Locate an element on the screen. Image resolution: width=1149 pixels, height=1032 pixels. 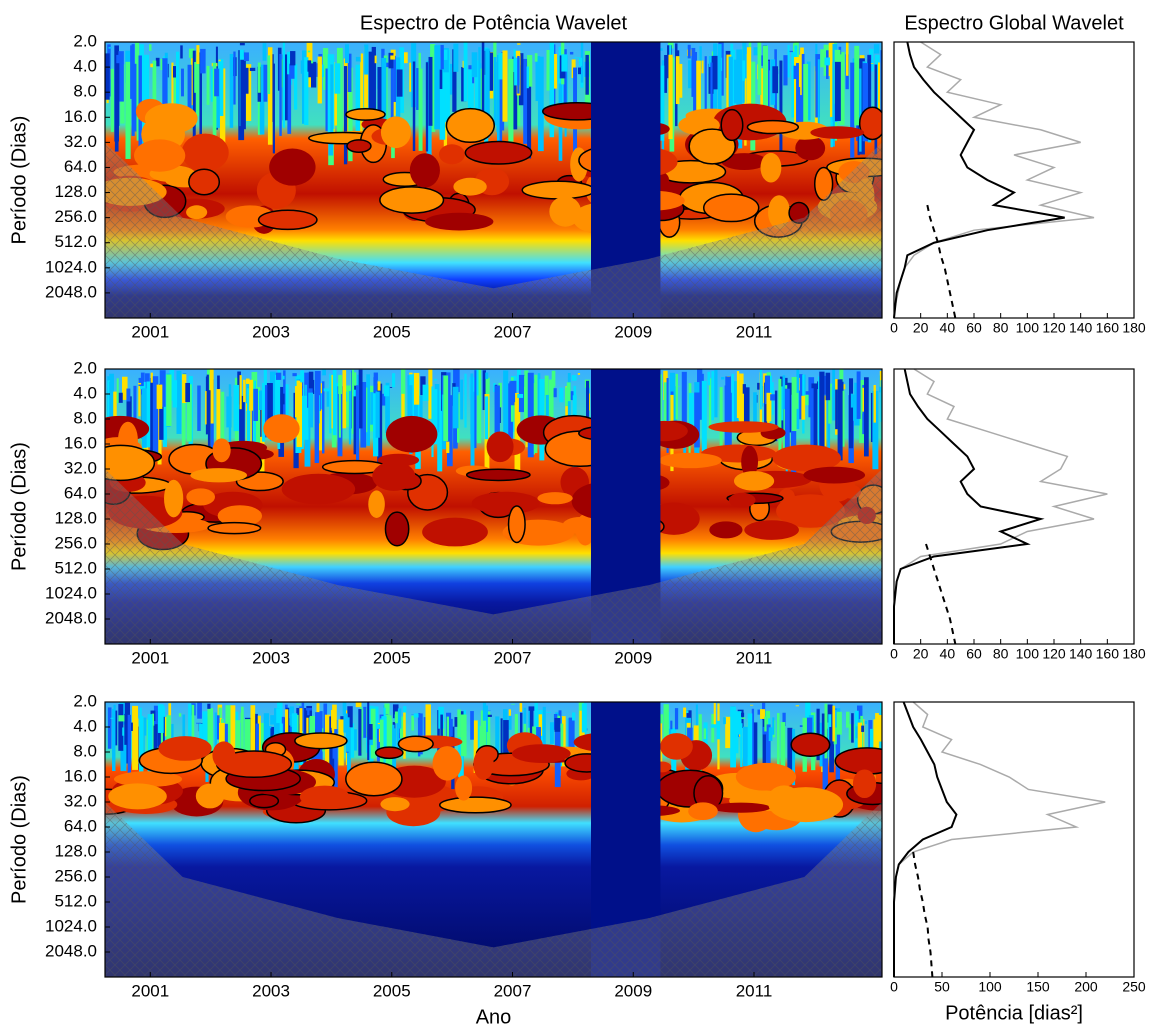
x-tick-label: 2009 is located at coordinates (633, 331).